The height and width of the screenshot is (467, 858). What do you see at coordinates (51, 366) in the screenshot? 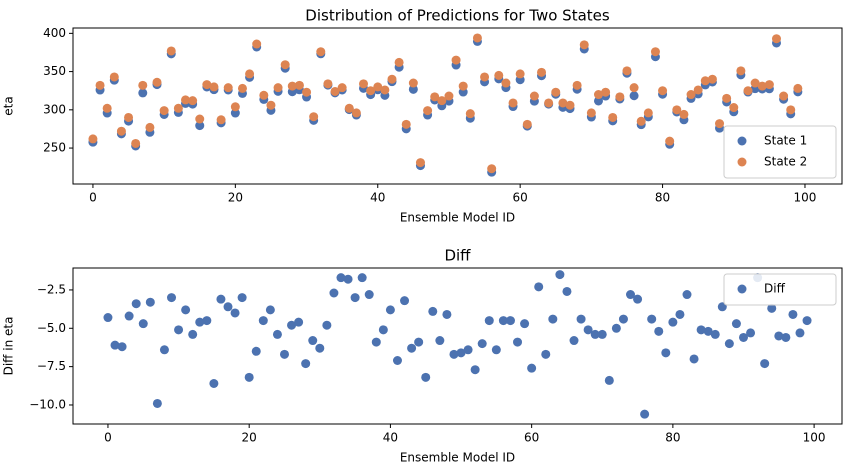
I see `y-tick-label: −7.5` at bounding box center [51, 366].